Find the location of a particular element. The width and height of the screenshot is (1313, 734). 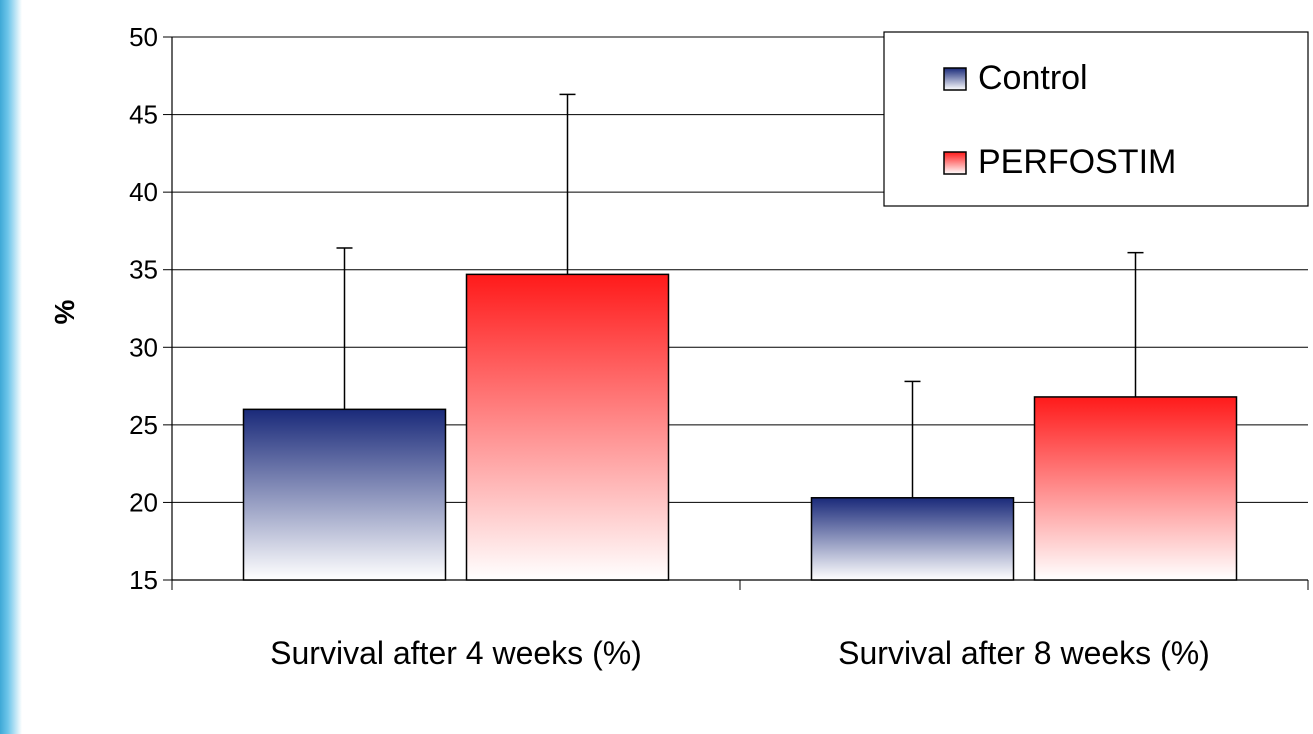

y-tick-label: 50 is located at coordinates (143, 37).